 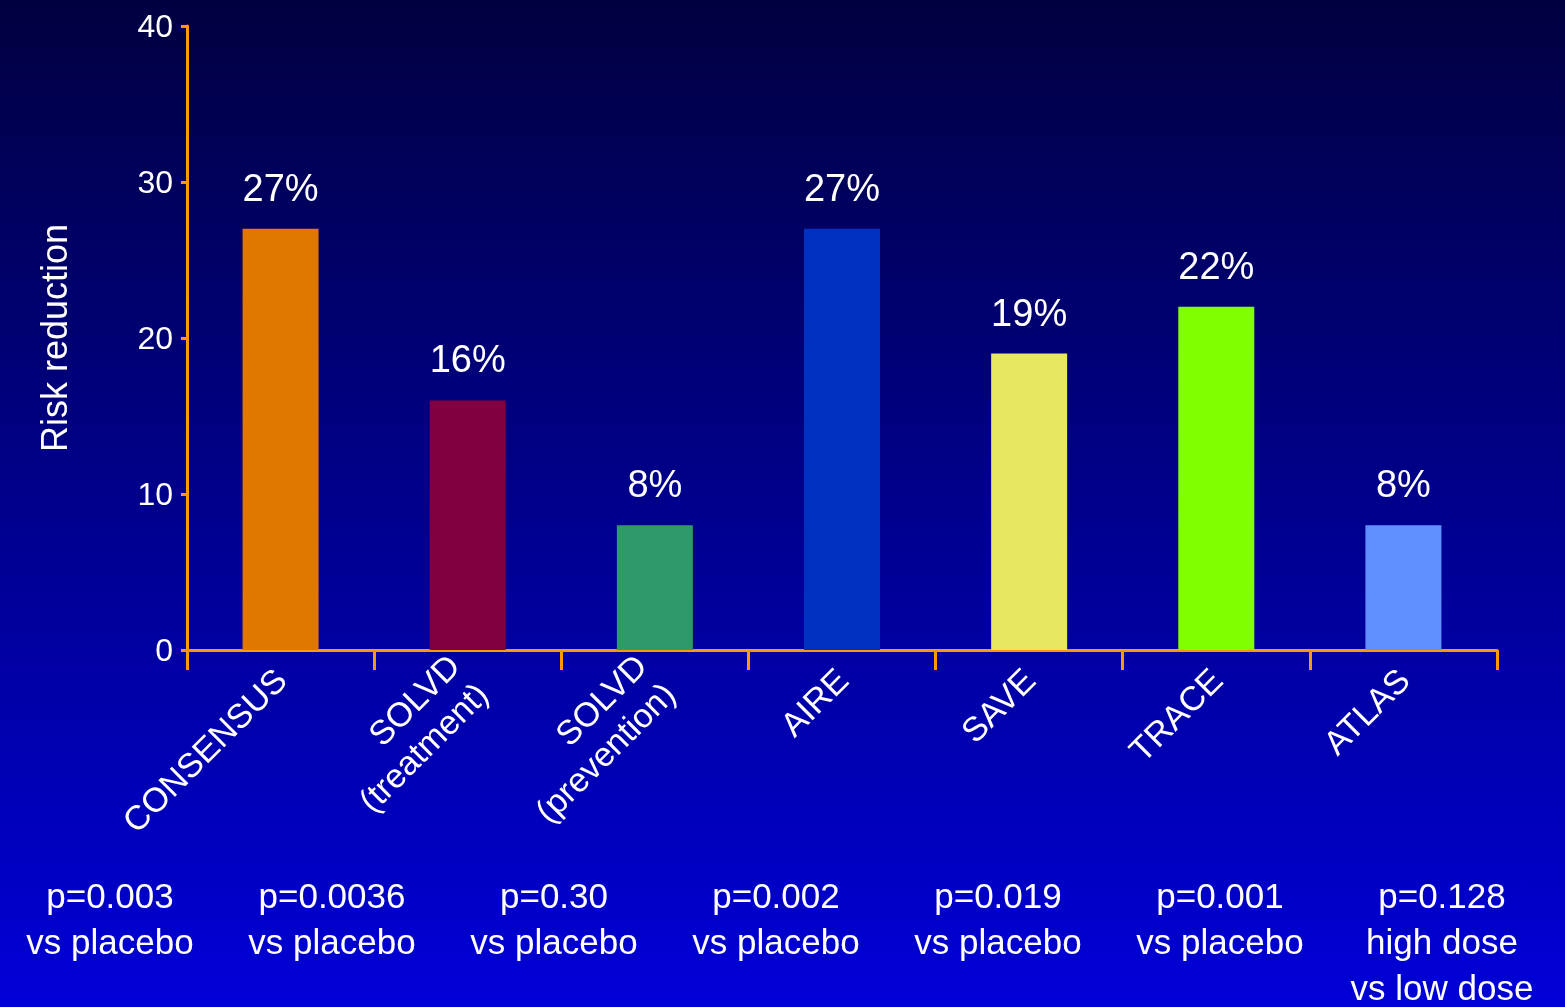 I want to click on y-tick-label: 30, so click(x=155, y=182).